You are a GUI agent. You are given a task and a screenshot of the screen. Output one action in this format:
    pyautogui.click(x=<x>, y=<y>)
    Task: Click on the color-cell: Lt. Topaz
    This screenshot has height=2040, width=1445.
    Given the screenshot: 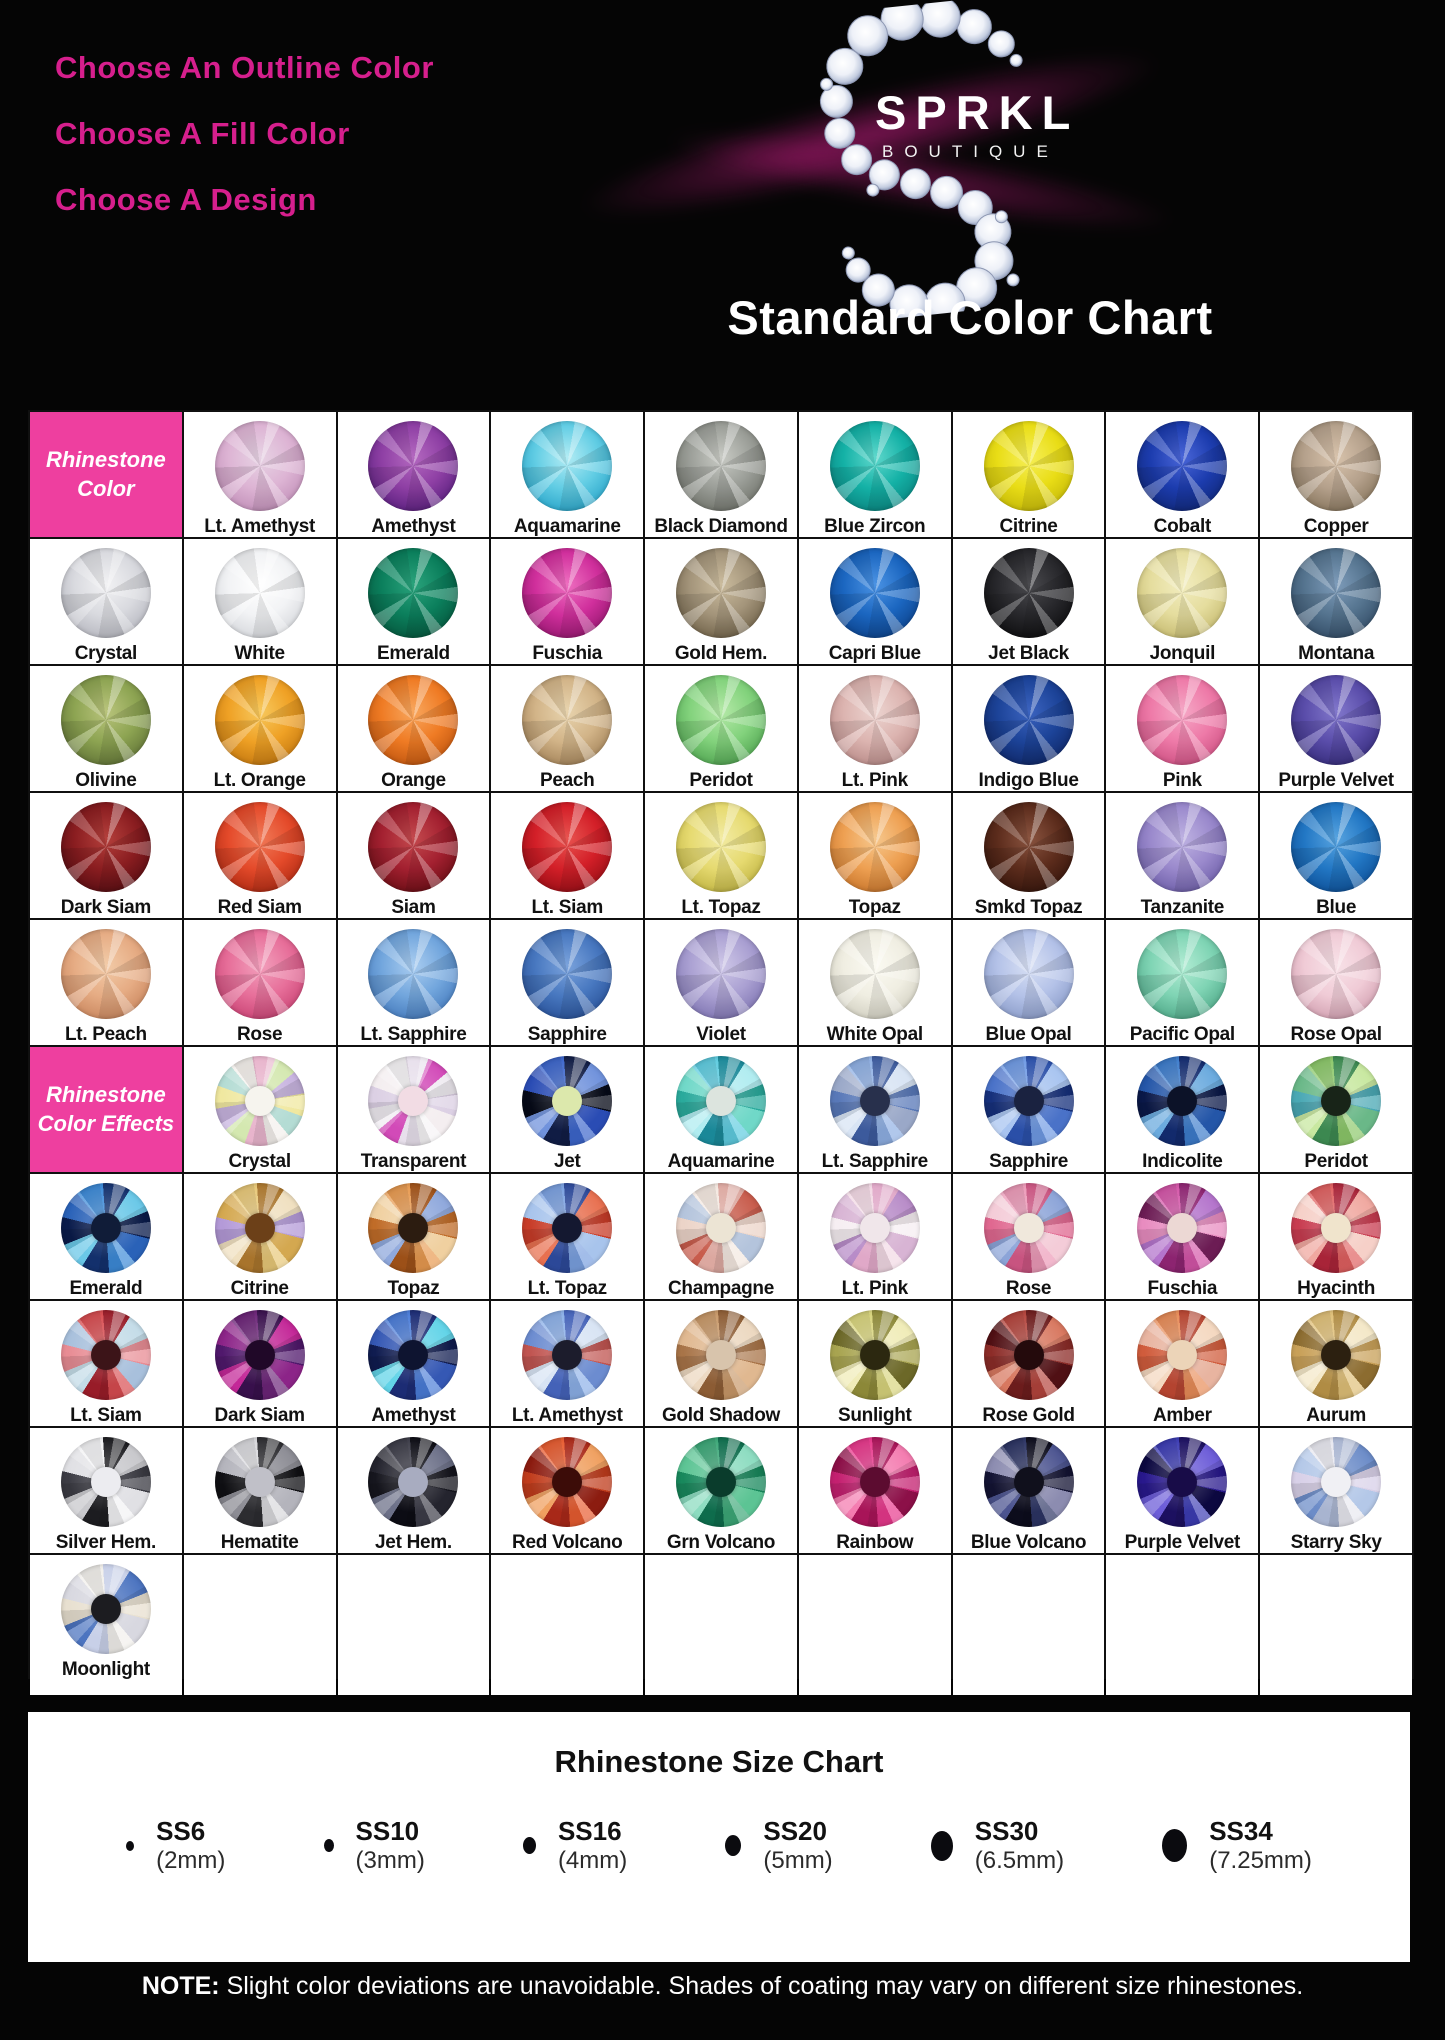 What is the action you would take?
    pyautogui.click(x=567, y=1236)
    